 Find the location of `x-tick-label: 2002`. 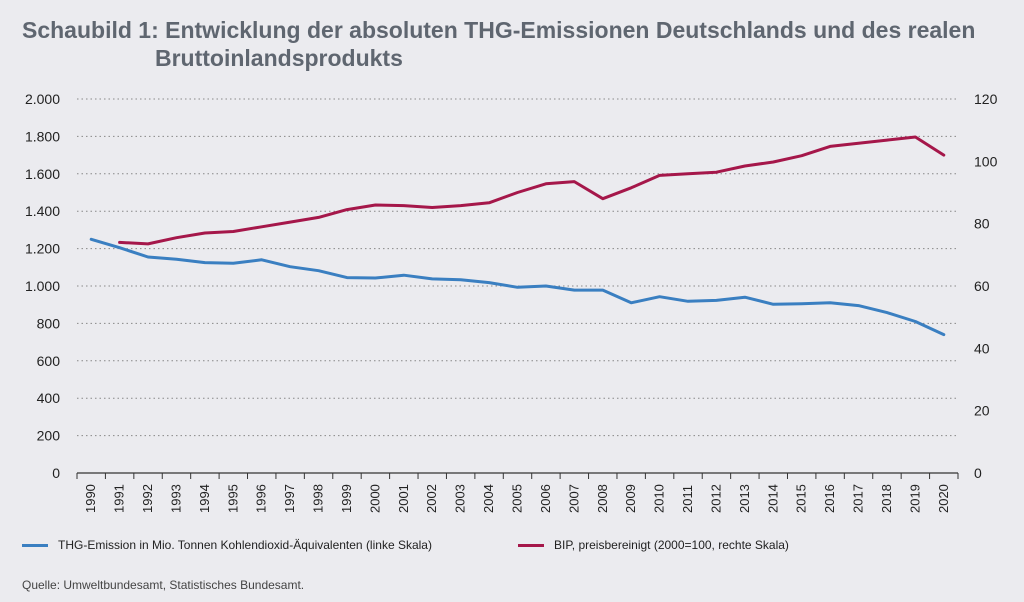

x-tick-label: 2002 is located at coordinates (431, 498).